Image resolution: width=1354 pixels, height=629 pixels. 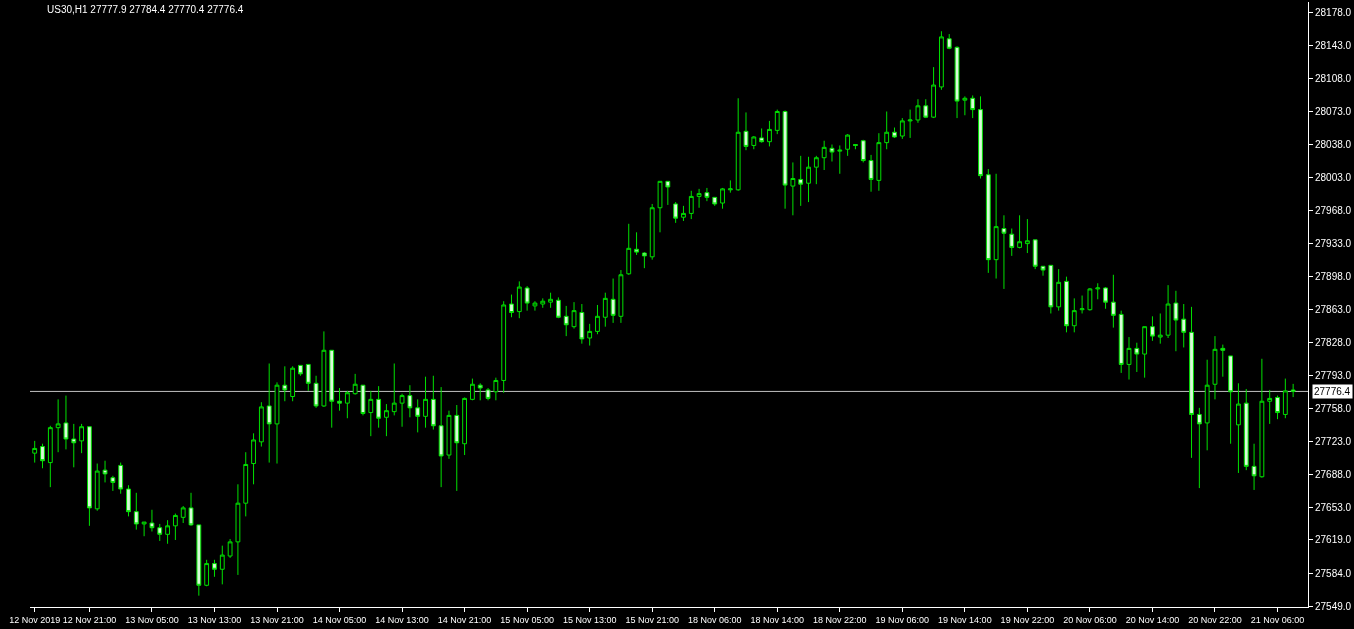 I want to click on y-tick-label: 27653.0, so click(x=1333, y=508).